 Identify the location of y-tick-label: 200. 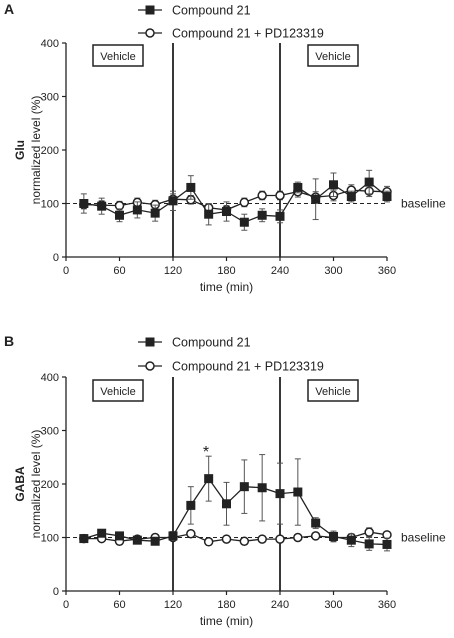
(50, 485).